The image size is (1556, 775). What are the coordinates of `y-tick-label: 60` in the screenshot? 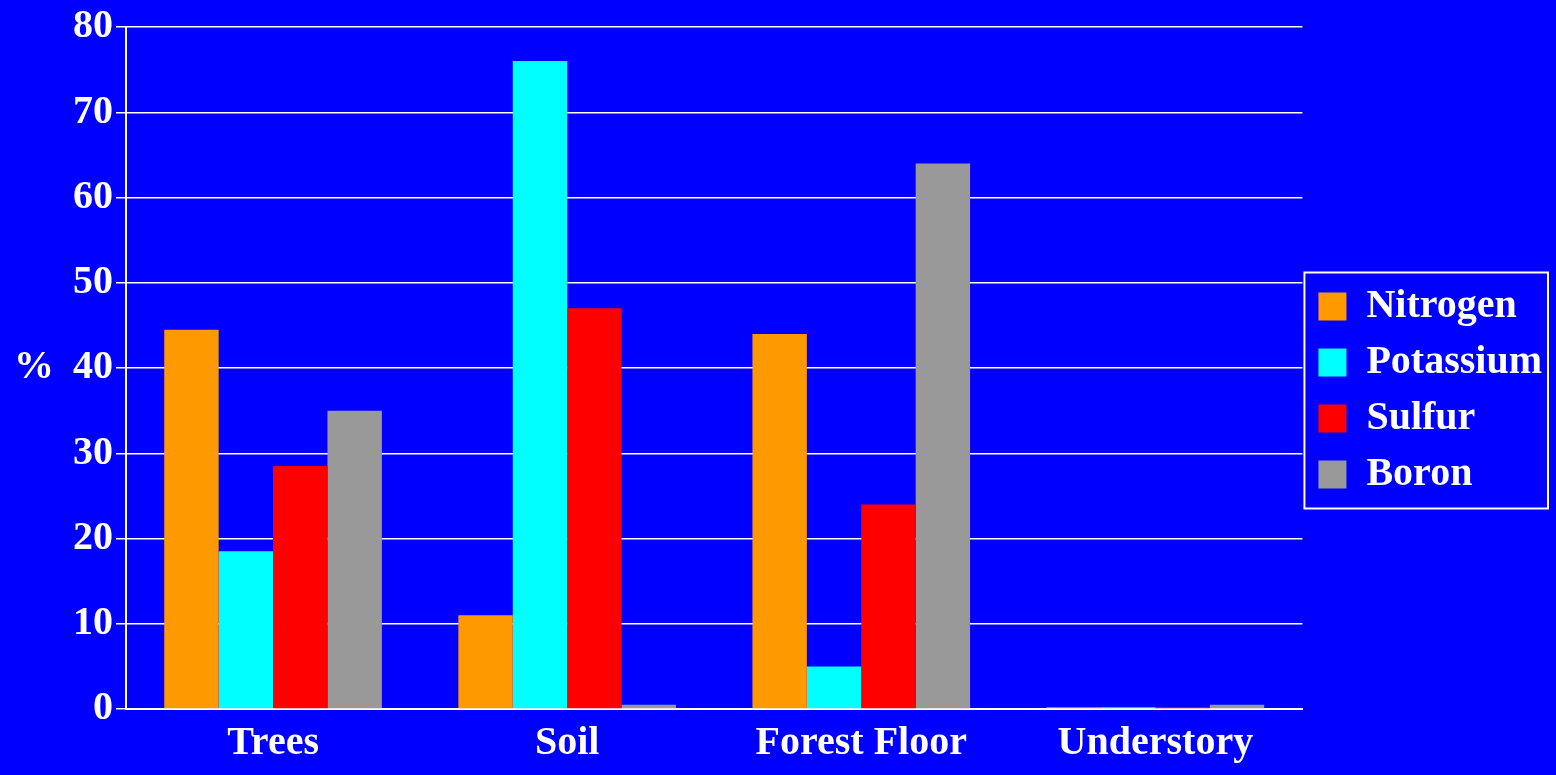 It's located at (93, 194).